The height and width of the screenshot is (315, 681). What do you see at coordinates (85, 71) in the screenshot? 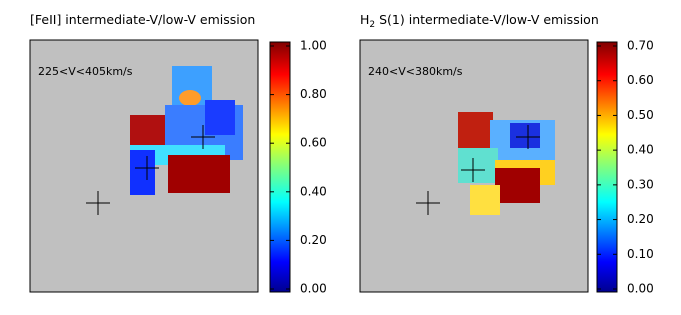
I see `velocity-label: 225<V<405km/s` at bounding box center [85, 71].